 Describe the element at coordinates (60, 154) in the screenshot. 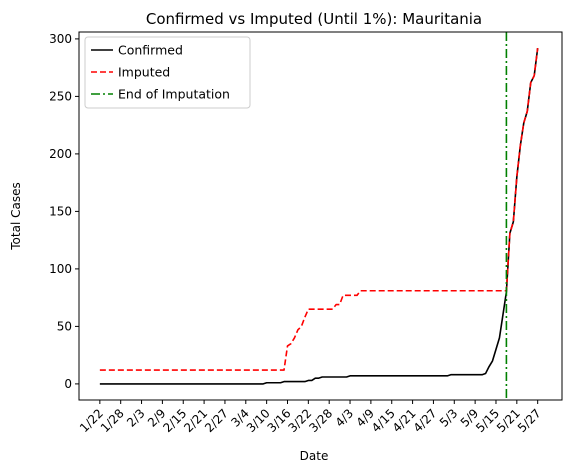

I see `y-tick-label: 200` at that location.